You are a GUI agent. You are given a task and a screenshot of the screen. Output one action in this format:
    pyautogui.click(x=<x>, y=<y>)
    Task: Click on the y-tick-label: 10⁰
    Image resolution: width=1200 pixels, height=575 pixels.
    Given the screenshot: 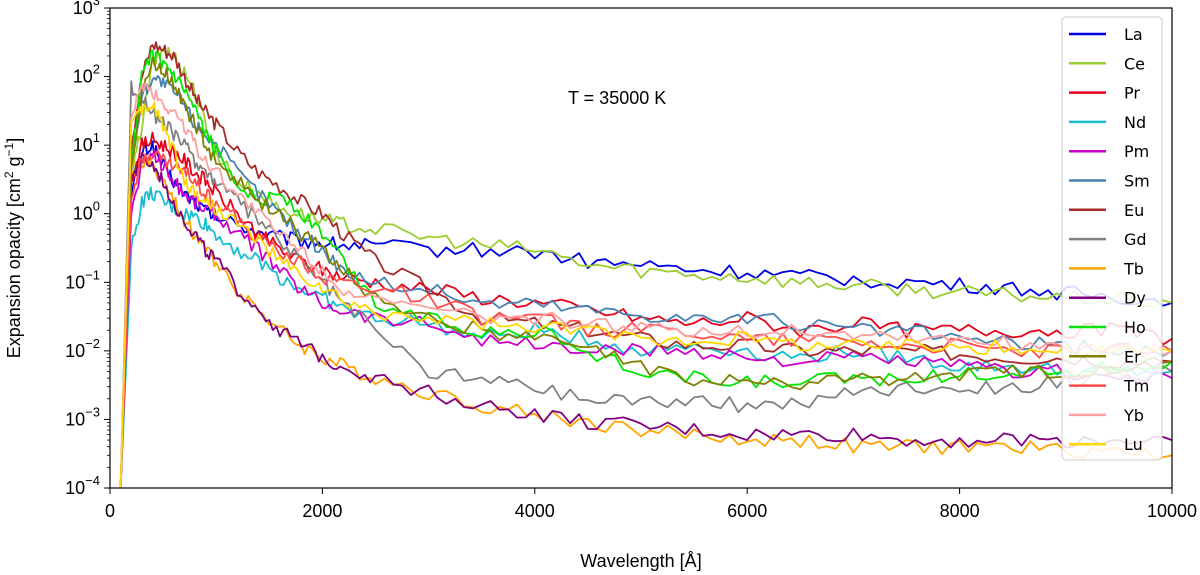 What is the action you would take?
    pyautogui.click(x=86, y=211)
    